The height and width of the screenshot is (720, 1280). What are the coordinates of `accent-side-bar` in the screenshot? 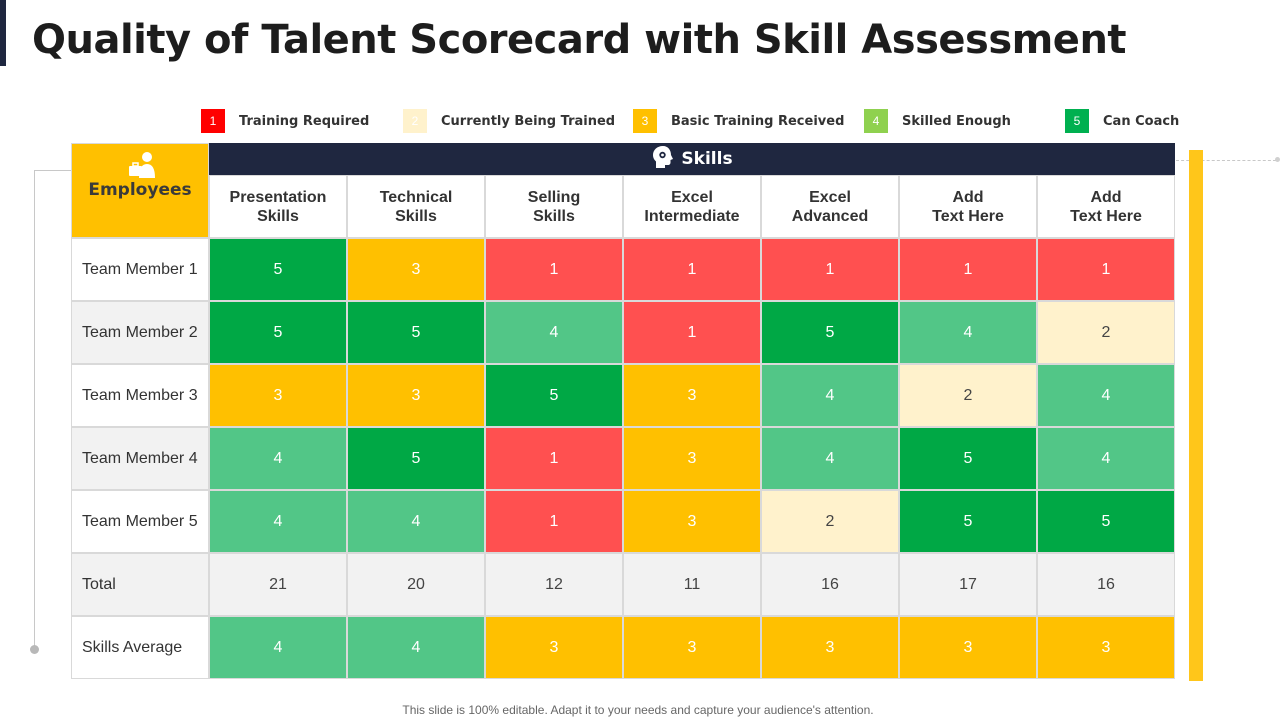 It's located at (1196, 415).